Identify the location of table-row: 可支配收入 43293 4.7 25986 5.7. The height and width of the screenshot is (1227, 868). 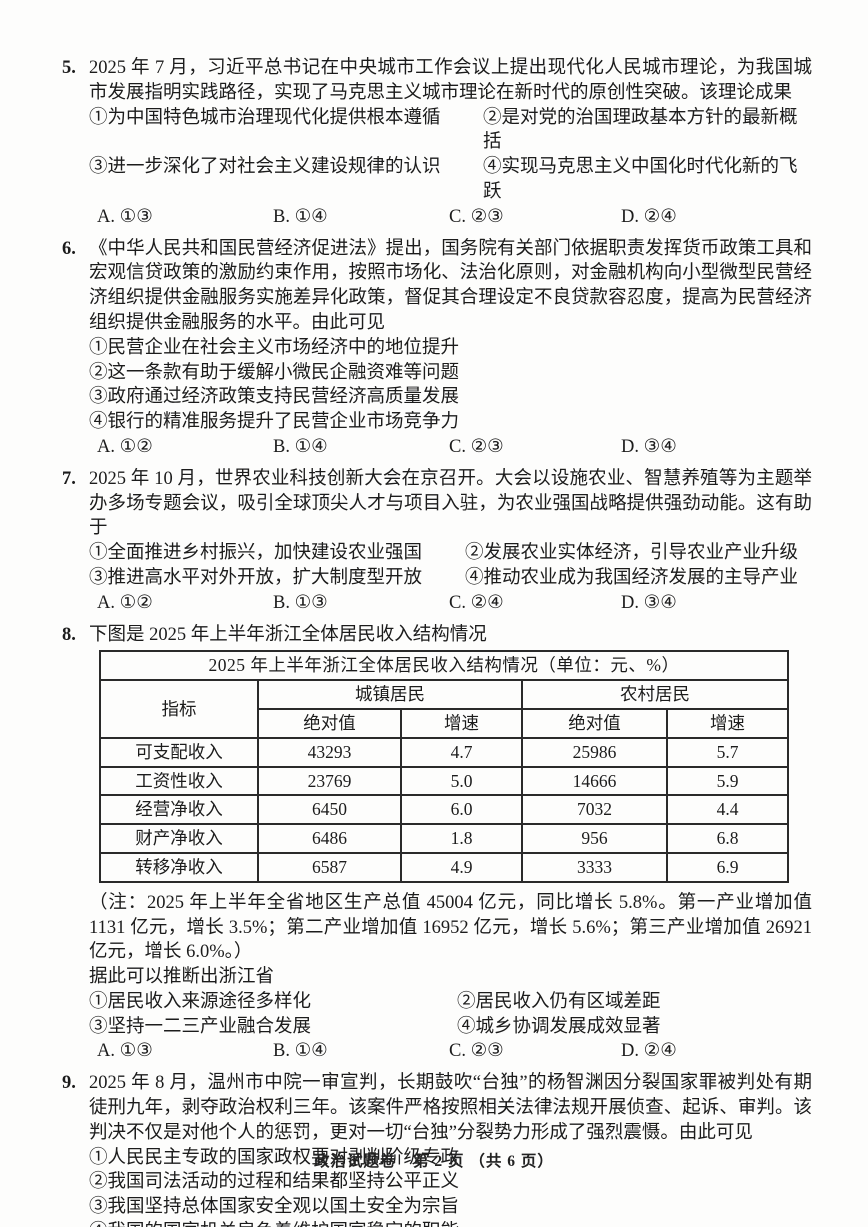
(444, 752).